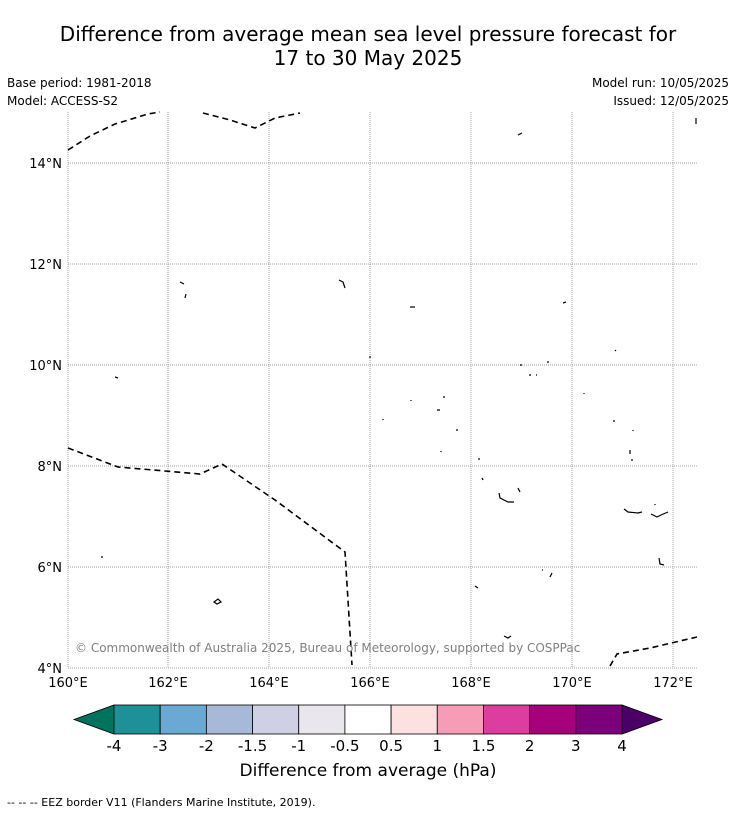  I want to click on eez-border-north, so click(114, 131).